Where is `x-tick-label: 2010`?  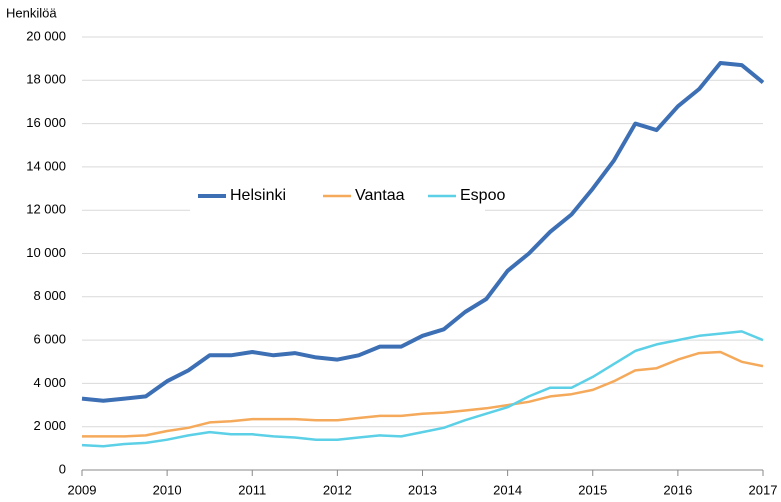
x-tick-label: 2010 is located at coordinates (167, 489).